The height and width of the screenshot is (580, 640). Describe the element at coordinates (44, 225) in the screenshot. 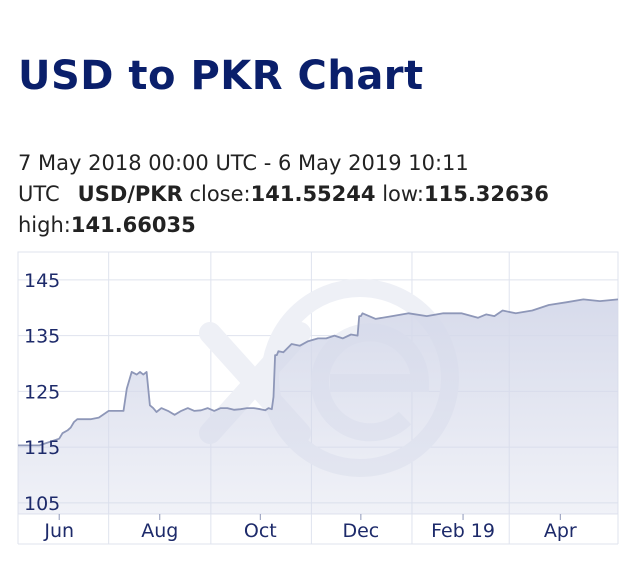

I see `high-label: high:` at that location.